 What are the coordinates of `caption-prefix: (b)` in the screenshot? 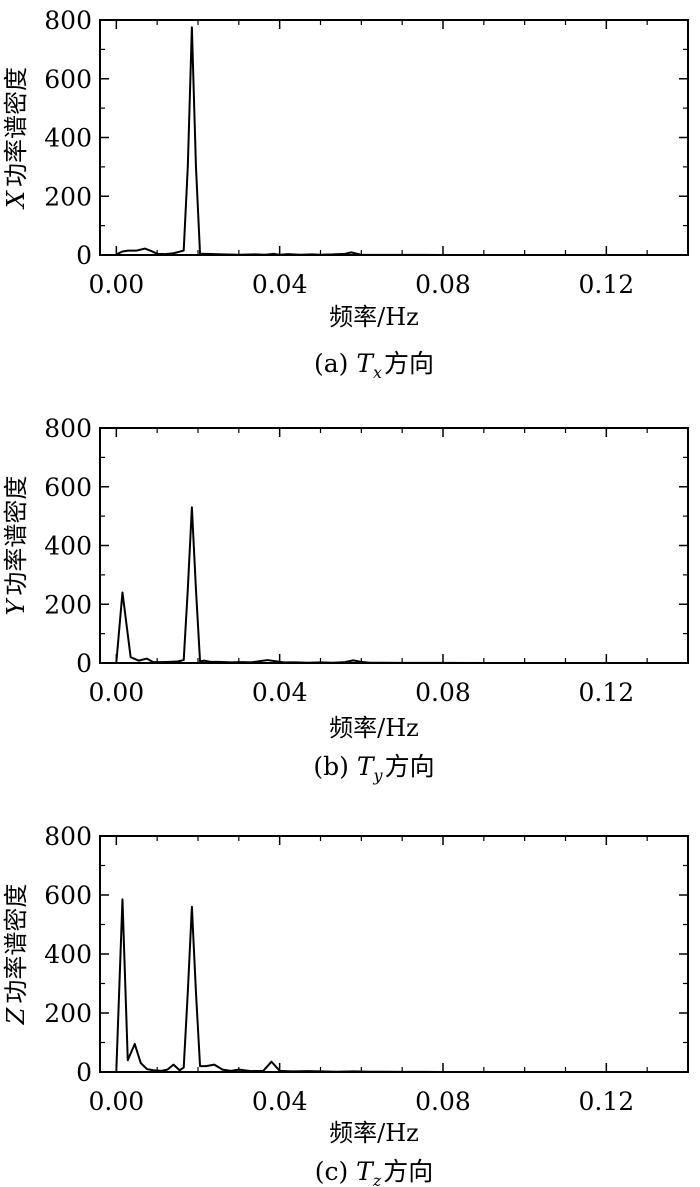 It's located at (334, 766).